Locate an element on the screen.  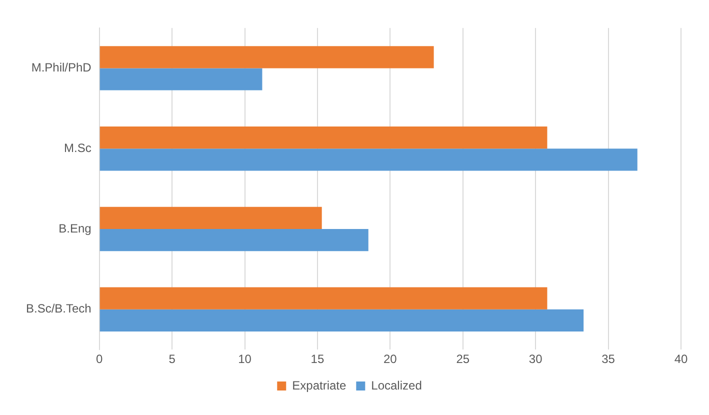
x-tick-label: 20 is located at coordinates (391, 359).